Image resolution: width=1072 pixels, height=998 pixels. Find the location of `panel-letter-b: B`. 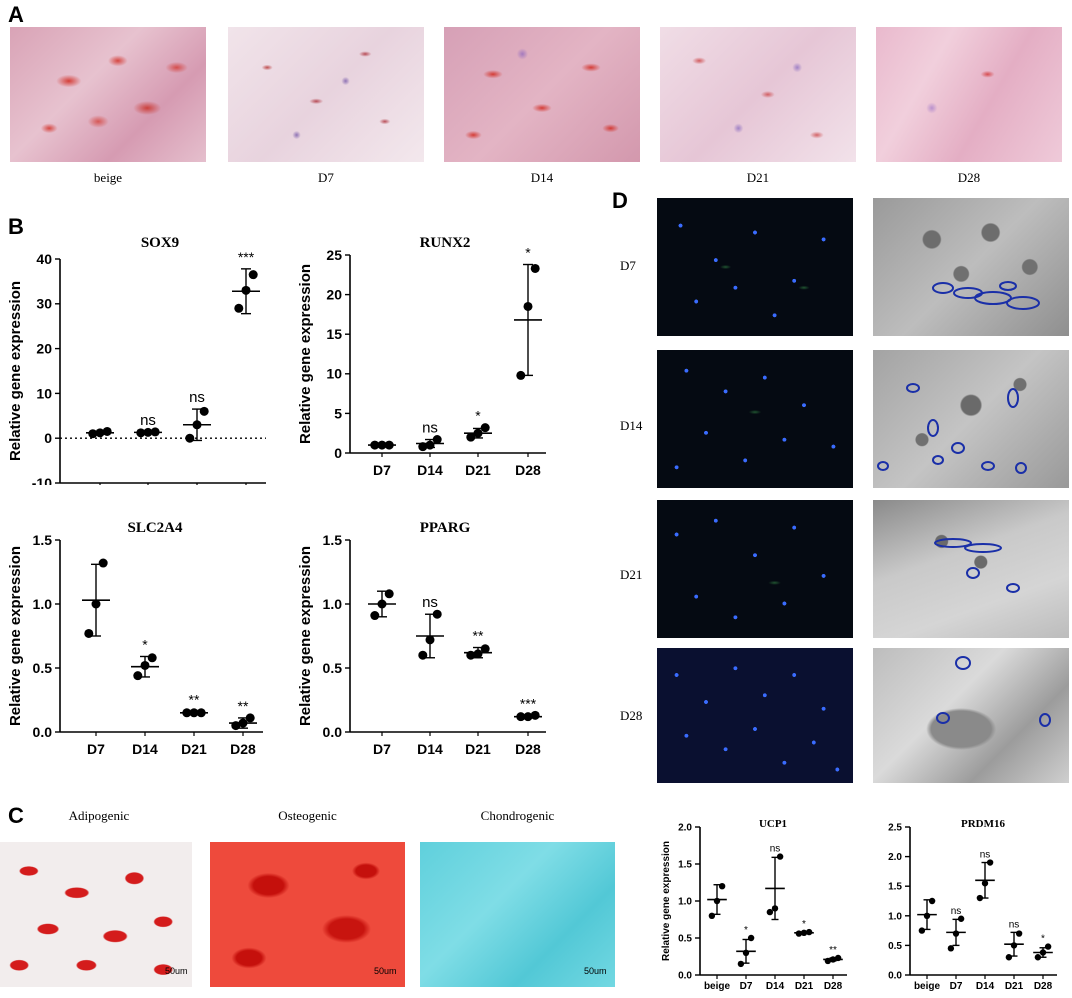

panel-letter-b: B is located at coordinates (16, 226).